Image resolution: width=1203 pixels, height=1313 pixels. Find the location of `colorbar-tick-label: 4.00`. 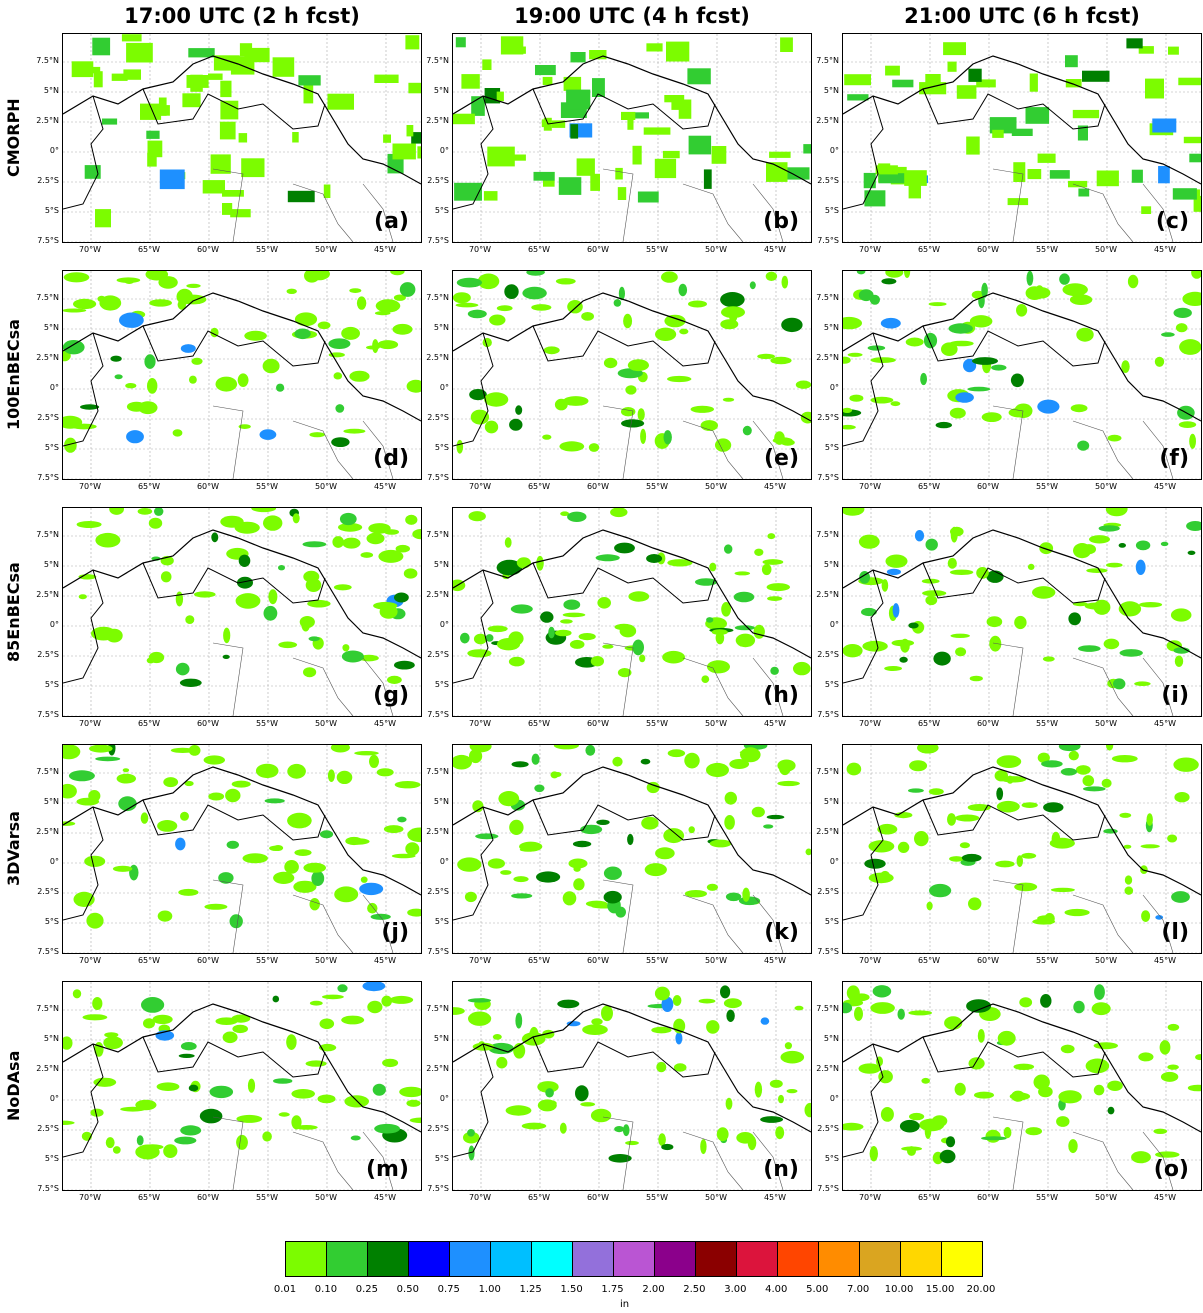

colorbar-tick-label: 4.00 is located at coordinates (776, 1289).